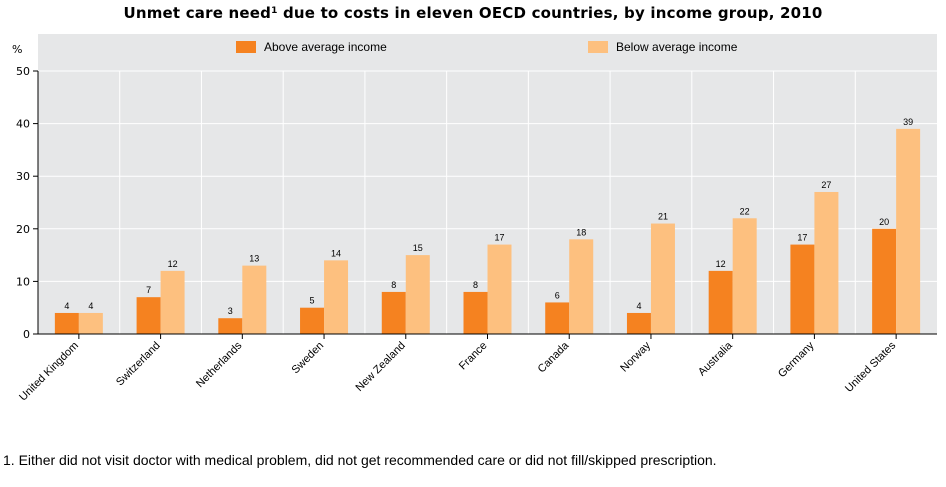 The height and width of the screenshot is (487, 946). I want to click on bar-value-label: 22, so click(745, 211).